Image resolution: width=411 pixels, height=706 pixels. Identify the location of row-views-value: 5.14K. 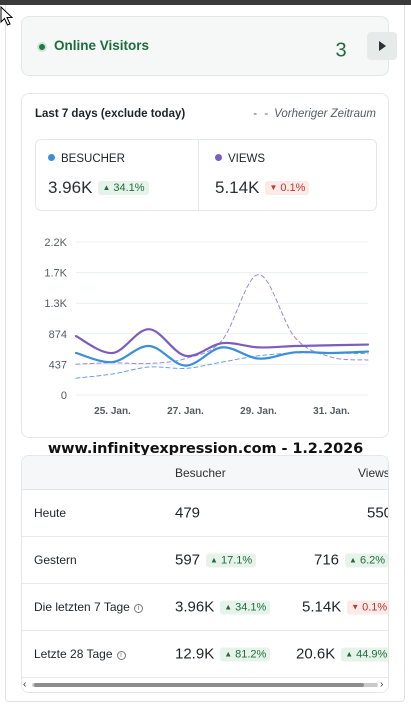
(322, 607).